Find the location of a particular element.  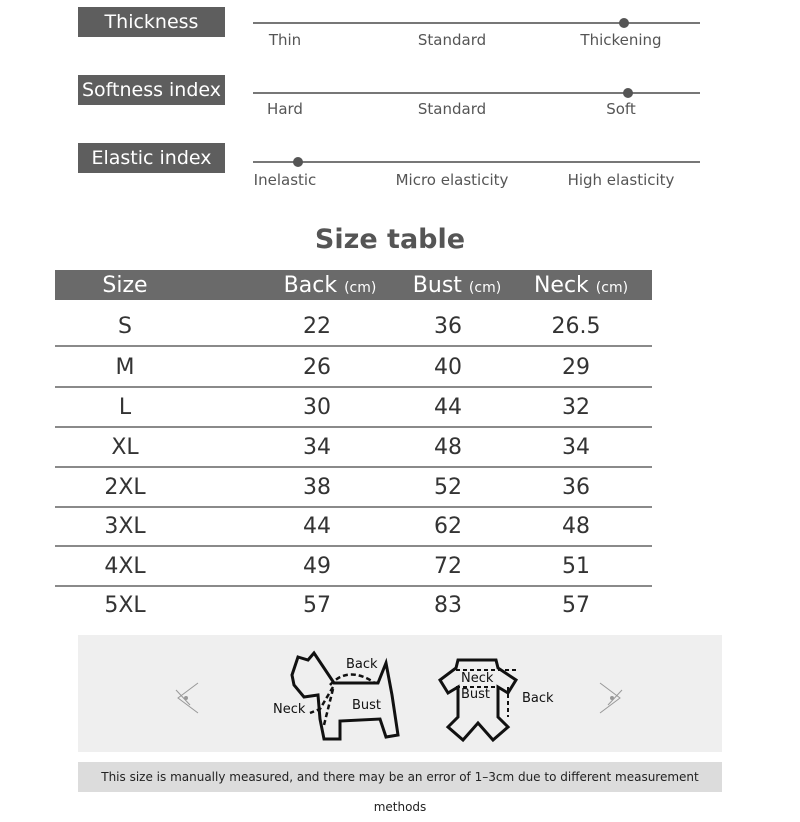

table-row: S 22 36 26.5 is located at coordinates (353, 327).